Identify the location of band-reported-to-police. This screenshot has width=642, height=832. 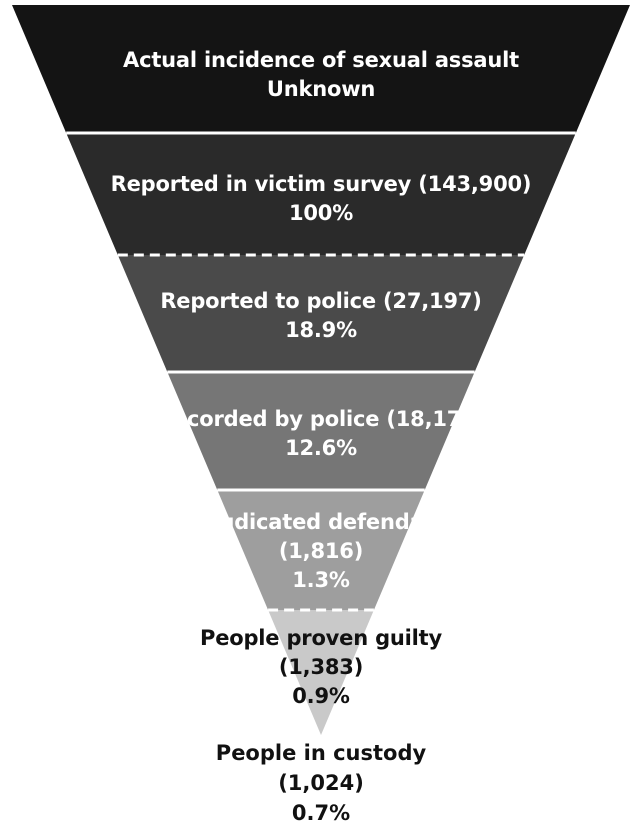
(321, 313).